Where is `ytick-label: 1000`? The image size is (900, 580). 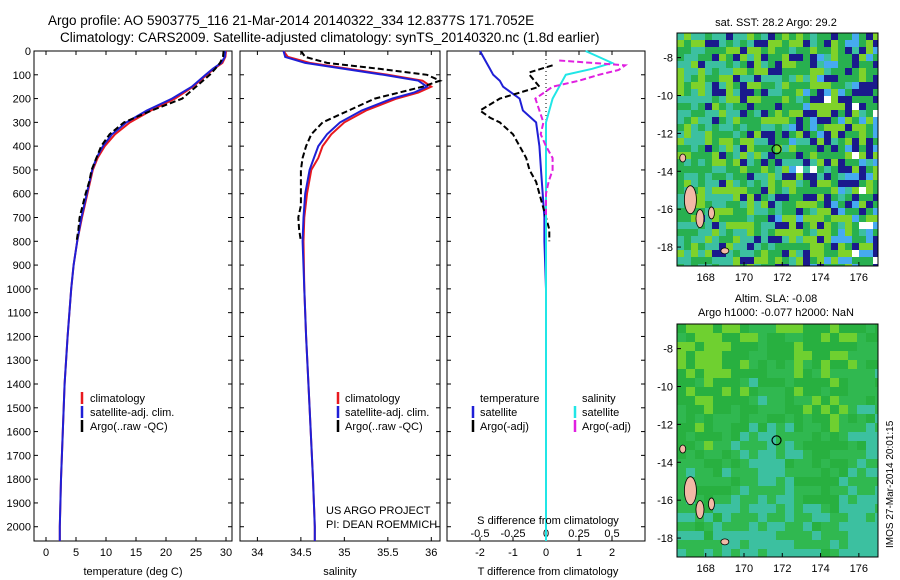
ytick-label: 1000 is located at coordinates (19, 290).